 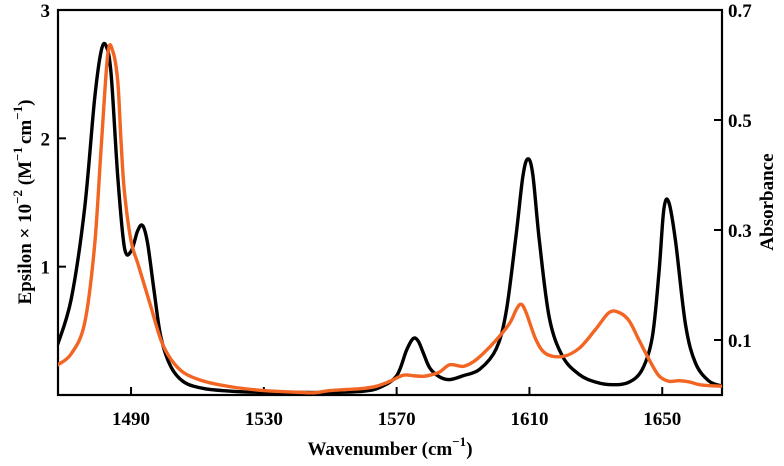 I want to click on right-y-axis-title: Absorbance, so click(x=767, y=201).